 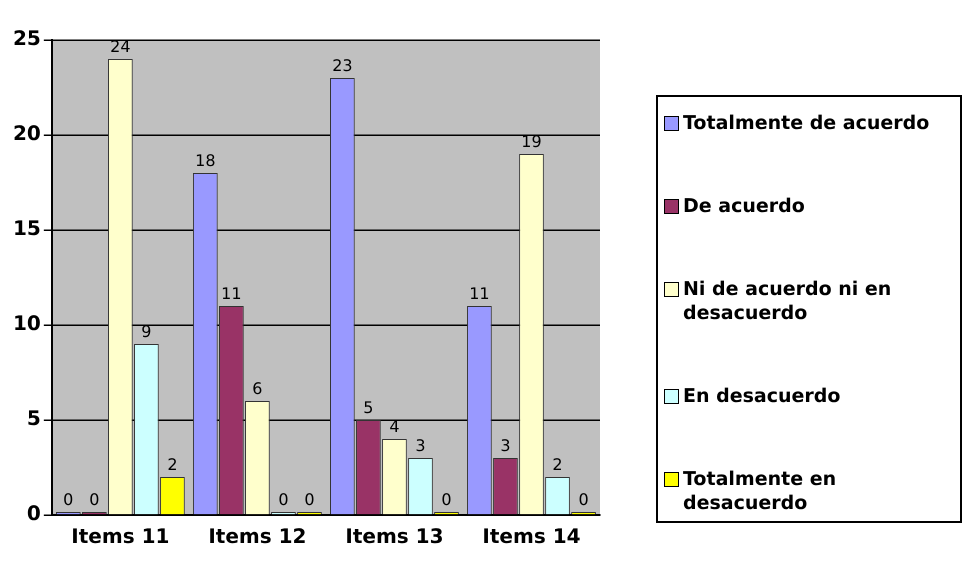 What do you see at coordinates (394, 426) in the screenshot?
I see `data-label: 4` at bounding box center [394, 426].